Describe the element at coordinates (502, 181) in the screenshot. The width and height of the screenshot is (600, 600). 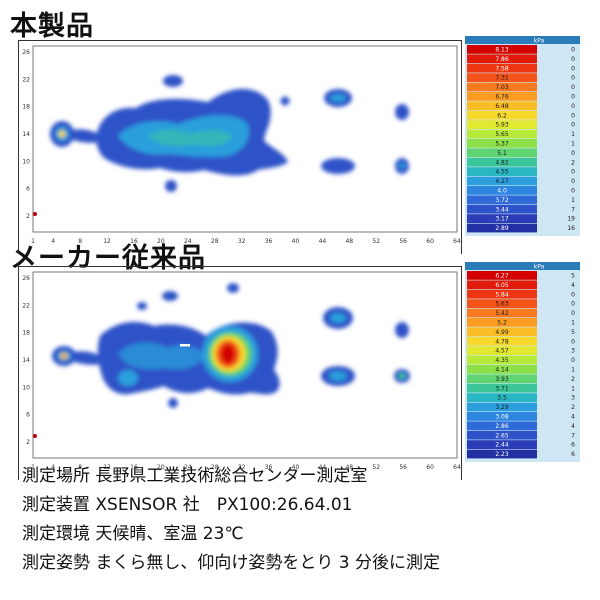
I see `legend-value: 4.27` at that location.